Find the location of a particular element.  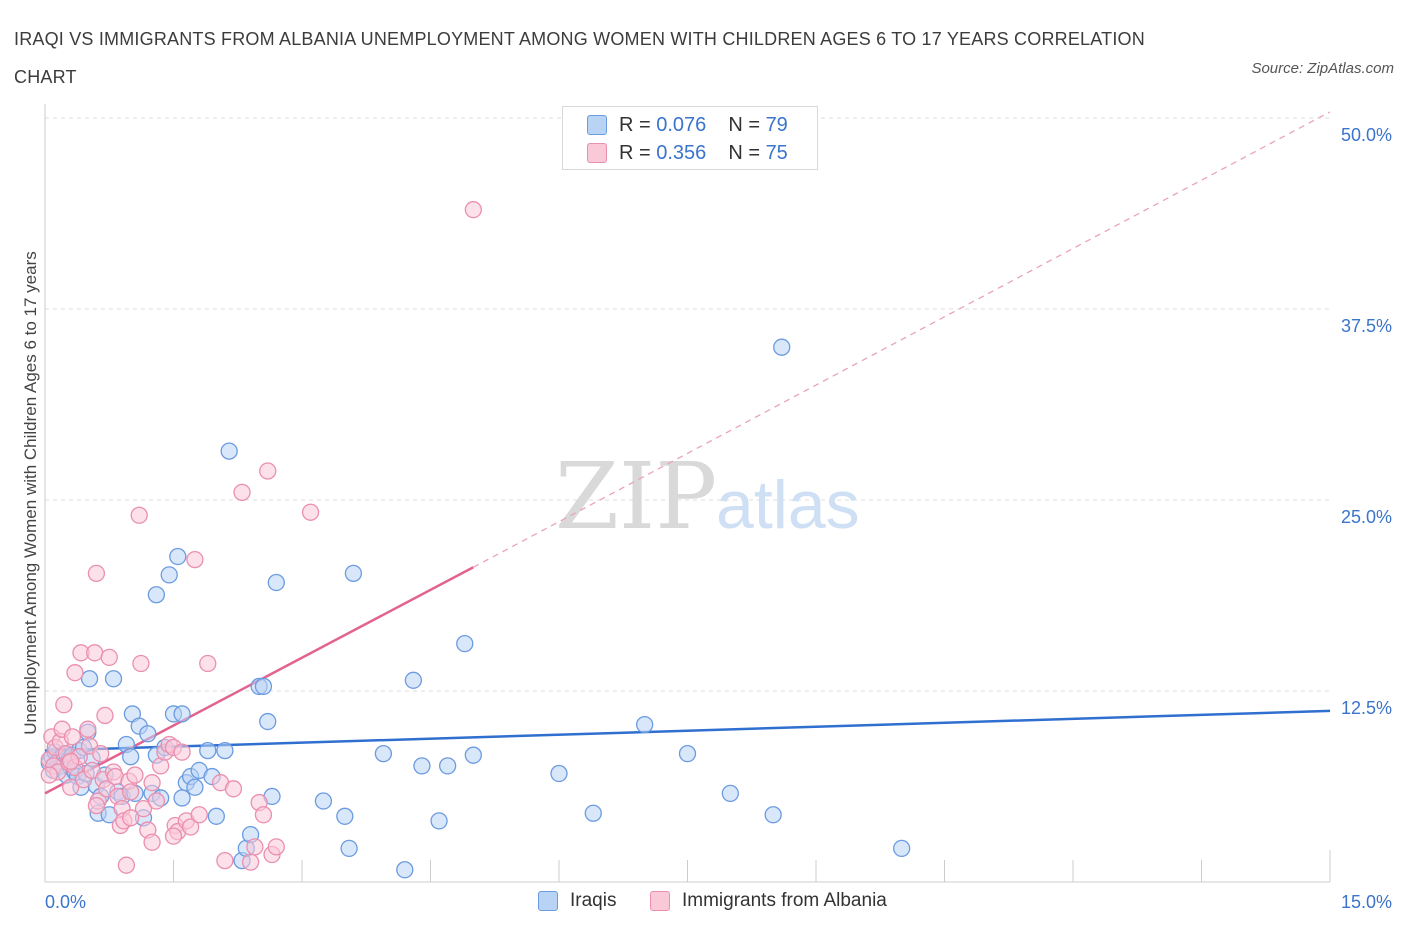

legend-row-iraqis: R = 0.076 N = 79 is located at coordinates (687, 125).